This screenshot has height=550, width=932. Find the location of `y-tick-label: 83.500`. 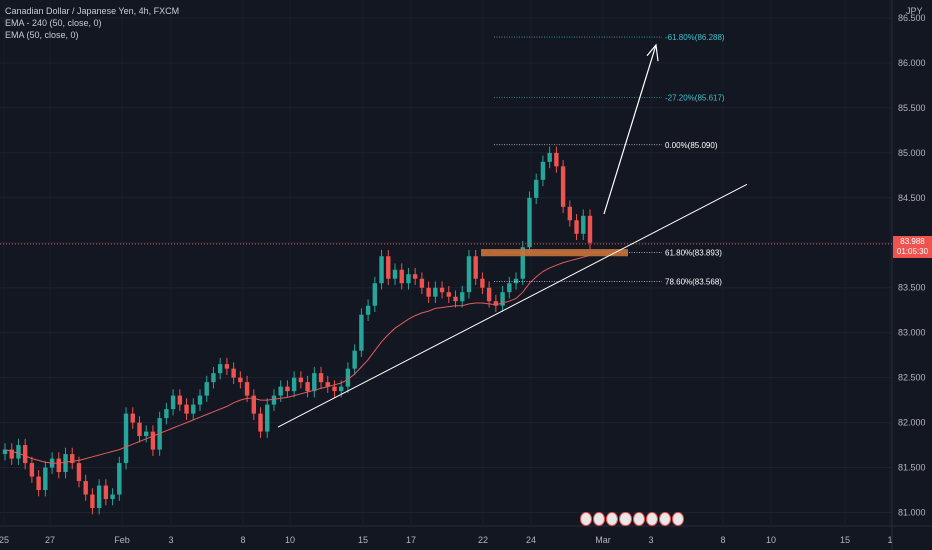

y-tick-label: 83.500 is located at coordinates (912, 288).